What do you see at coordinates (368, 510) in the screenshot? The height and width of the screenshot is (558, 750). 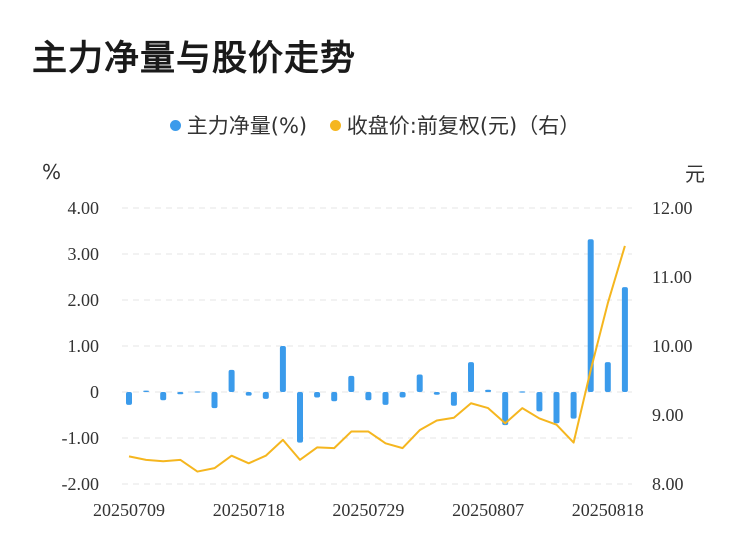 I see `x-tick-label: 20250729` at bounding box center [368, 510].